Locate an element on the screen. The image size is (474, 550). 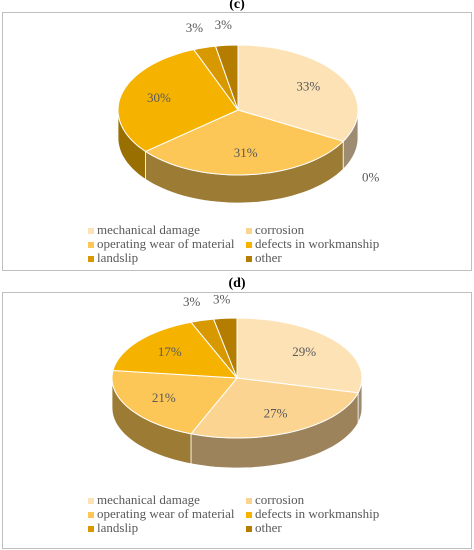
data-label: 30% is located at coordinates (159, 97).